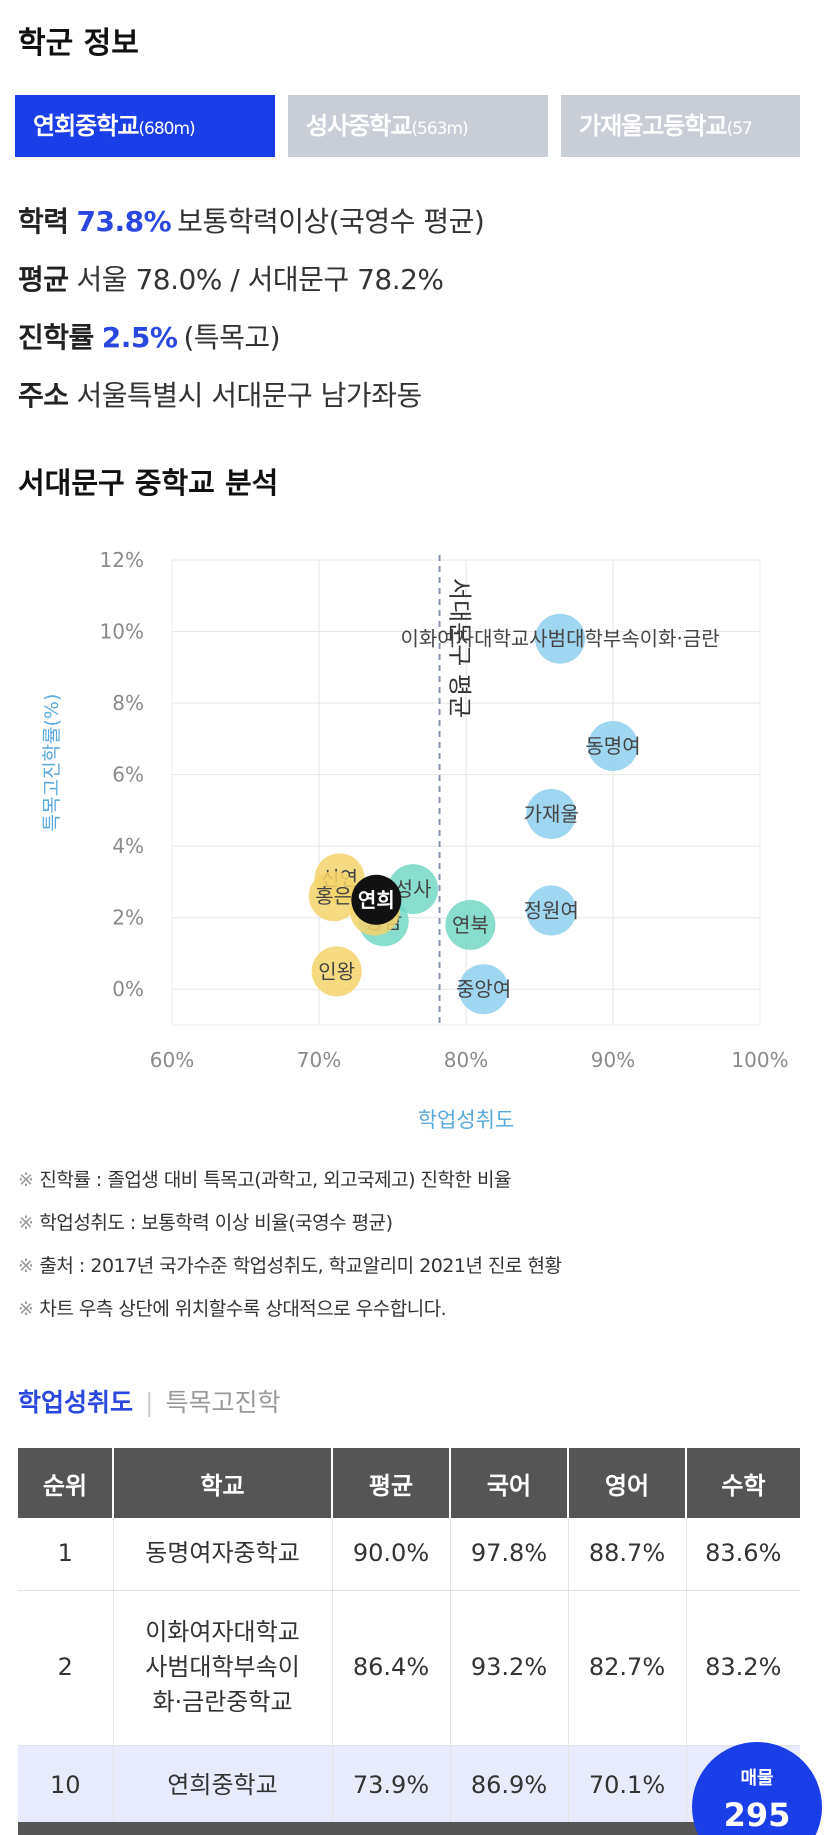 This screenshot has width=827, height=1835. I want to click on cell-rank: 2, so click(66, 1668).